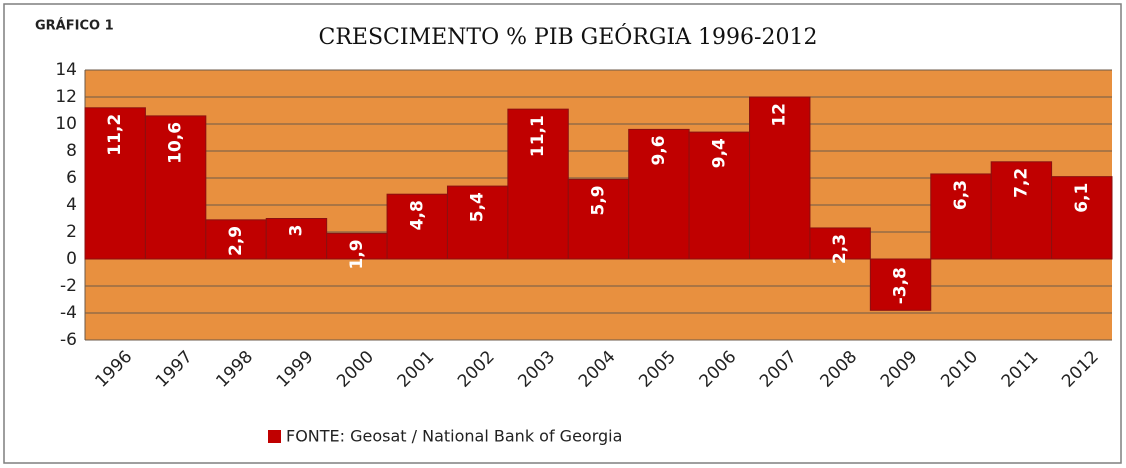  I want to click on value-label: 1,9, so click(357, 254).